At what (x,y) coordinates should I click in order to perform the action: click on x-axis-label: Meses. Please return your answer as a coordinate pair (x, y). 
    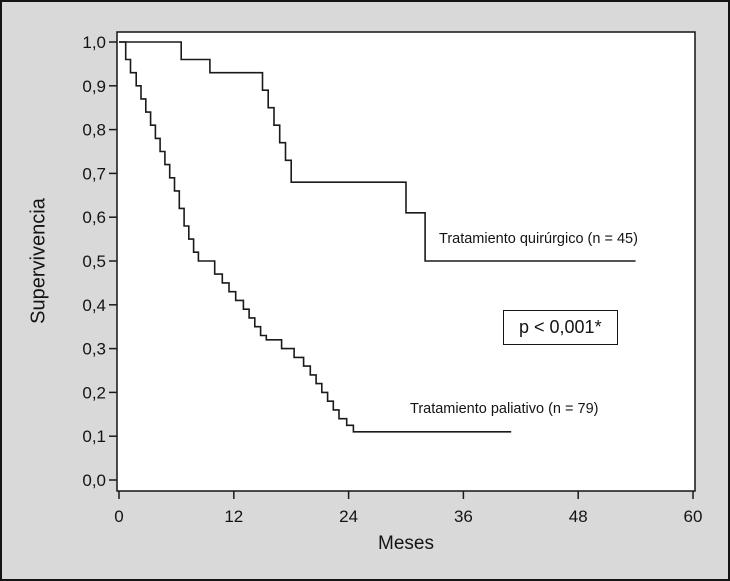
    Looking at the image, I should click on (406, 543).